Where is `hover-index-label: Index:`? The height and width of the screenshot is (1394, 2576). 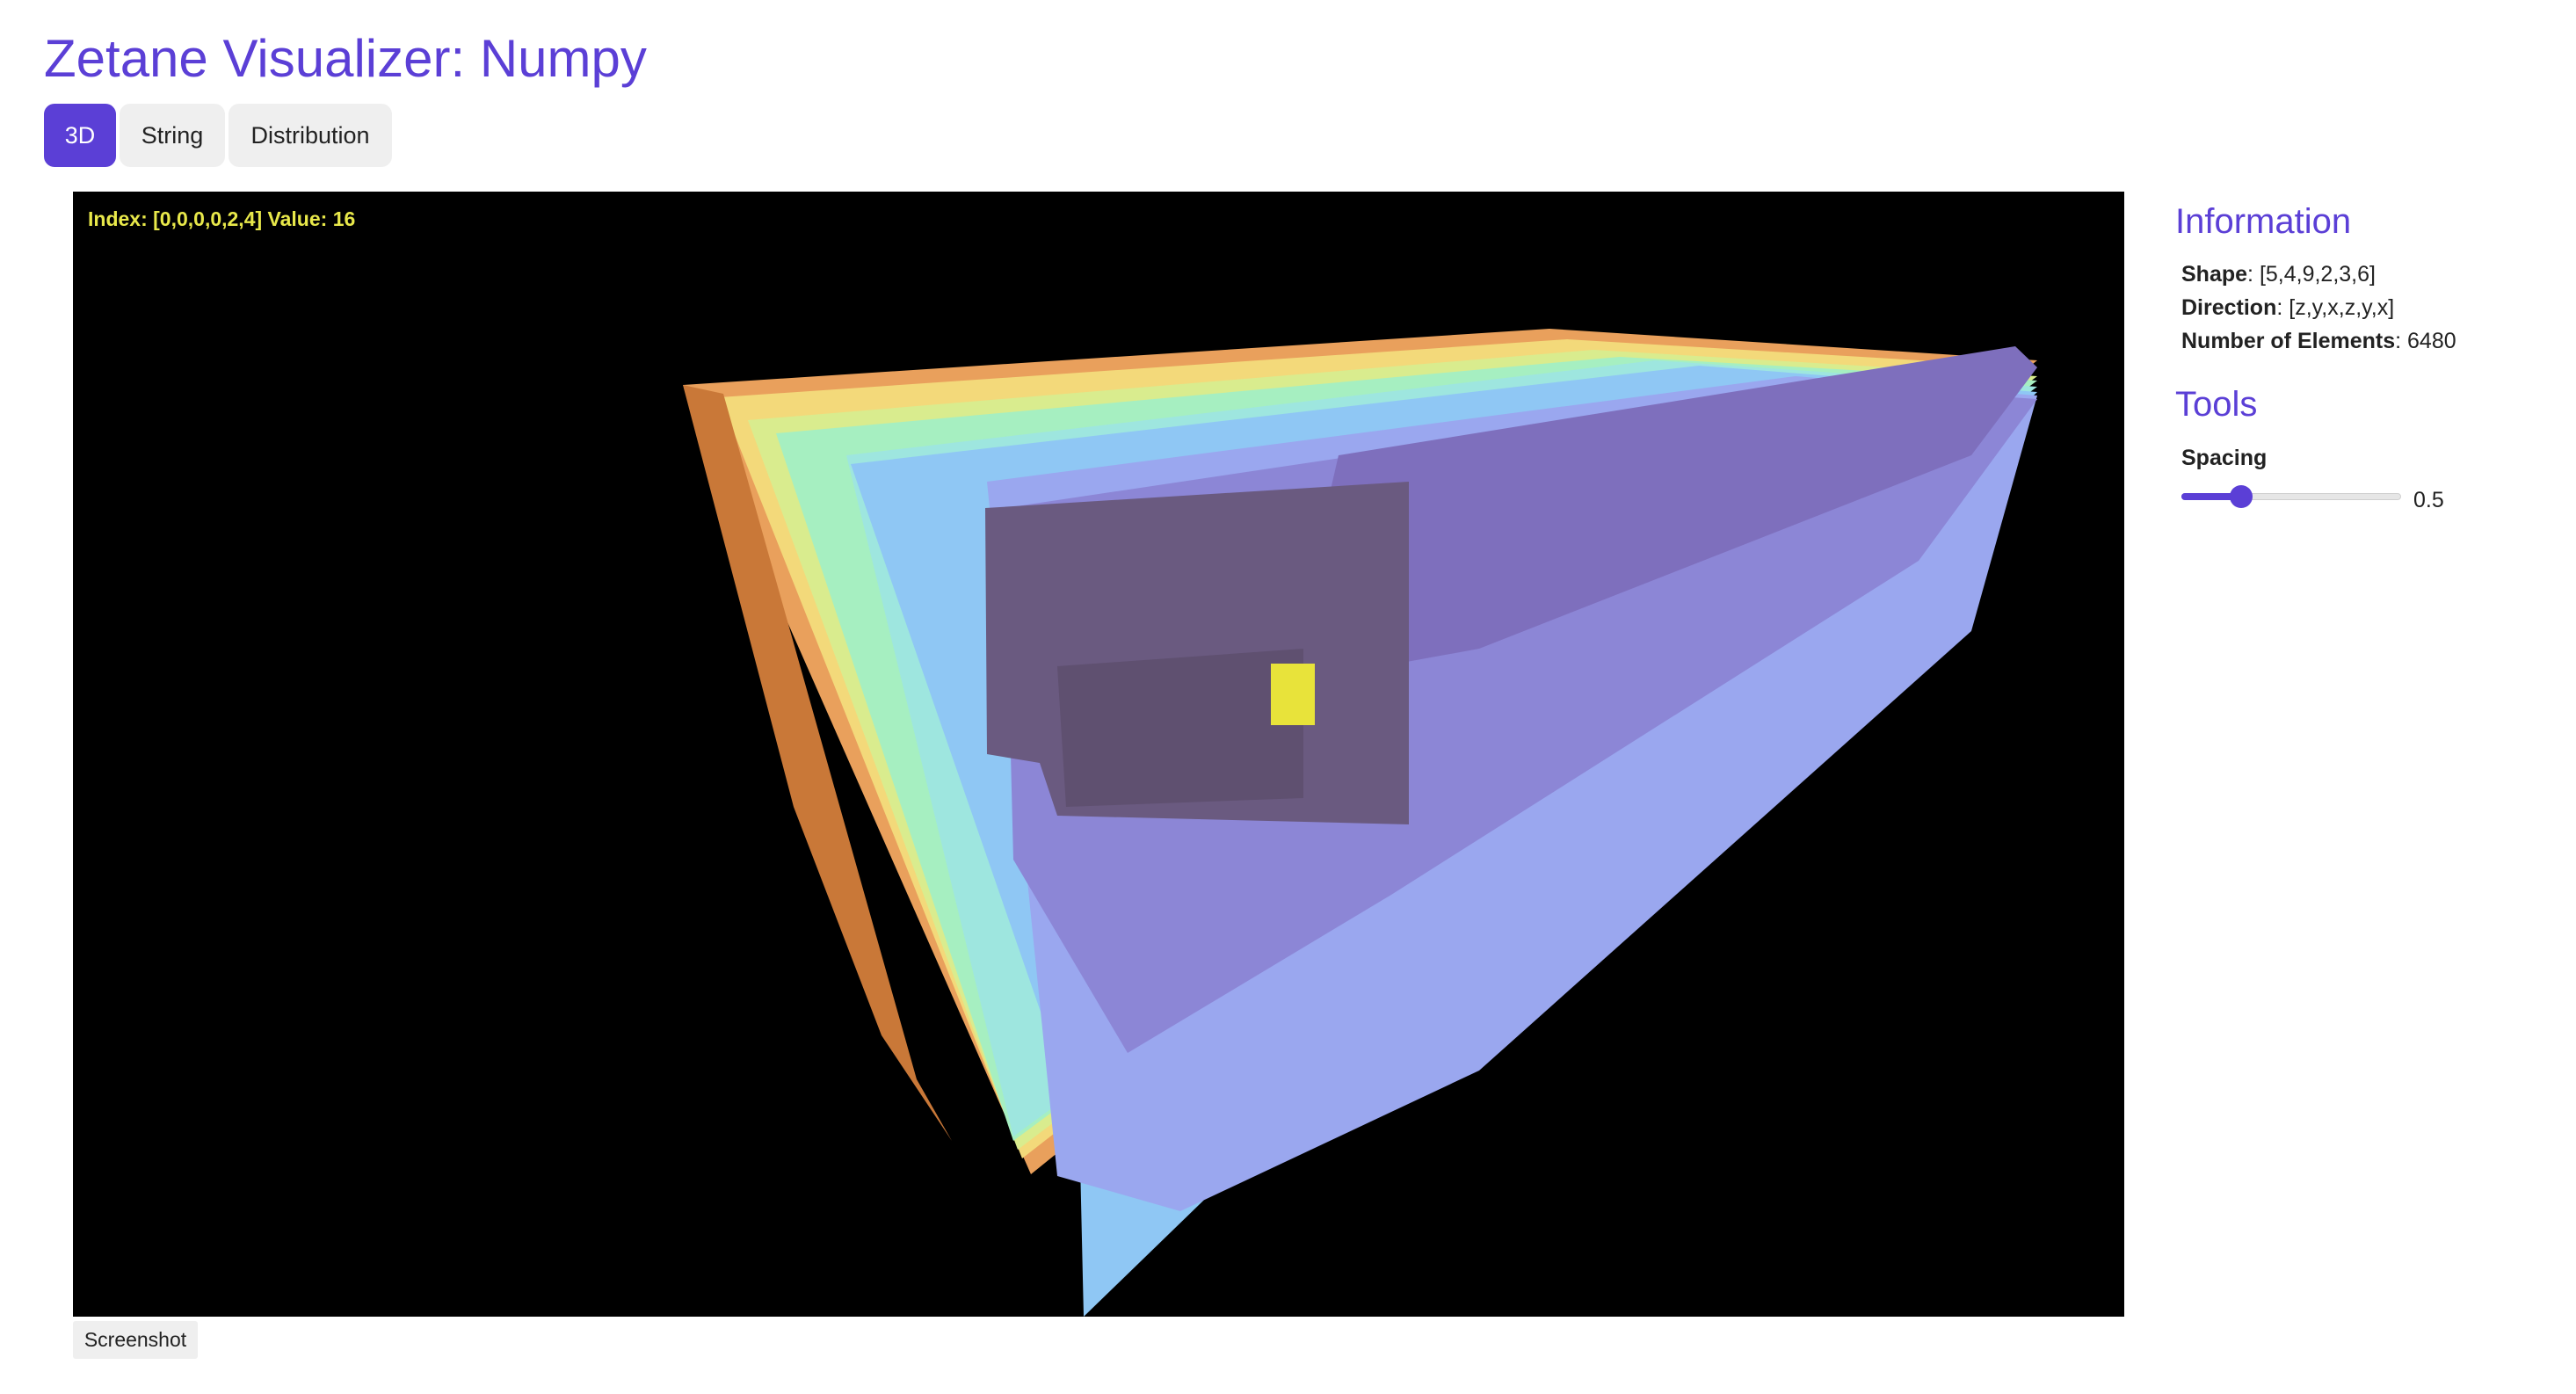 hover-index-label: Index: is located at coordinates (118, 218).